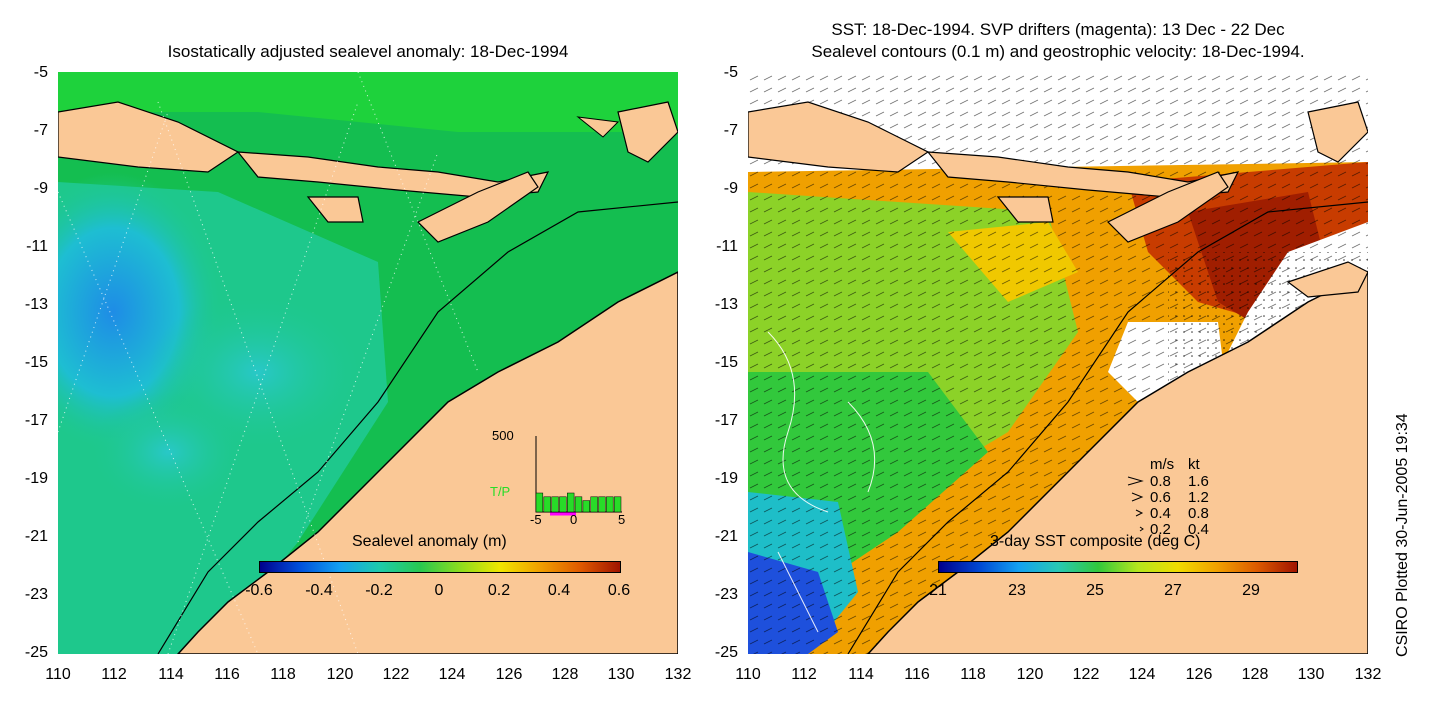  I want to click on left-colorbar-label: Sealevel anomaly (m), so click(429, 541).